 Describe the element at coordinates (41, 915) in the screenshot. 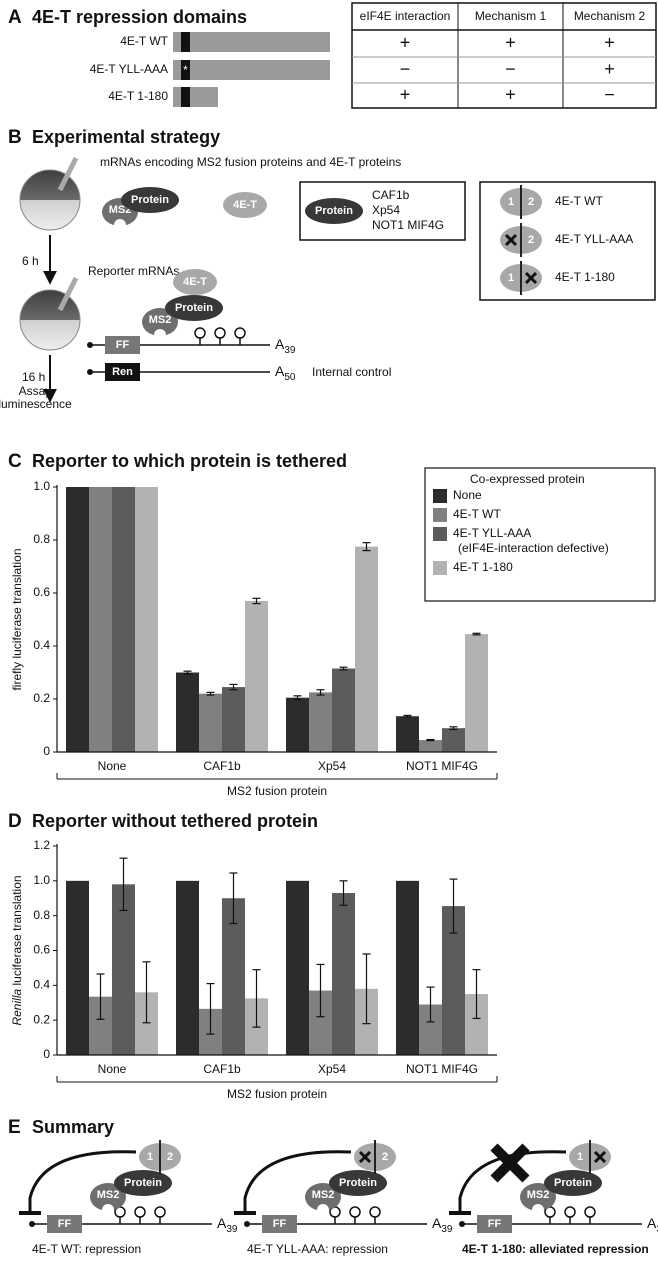

I see `y-tick-label: 0.8` at that location.